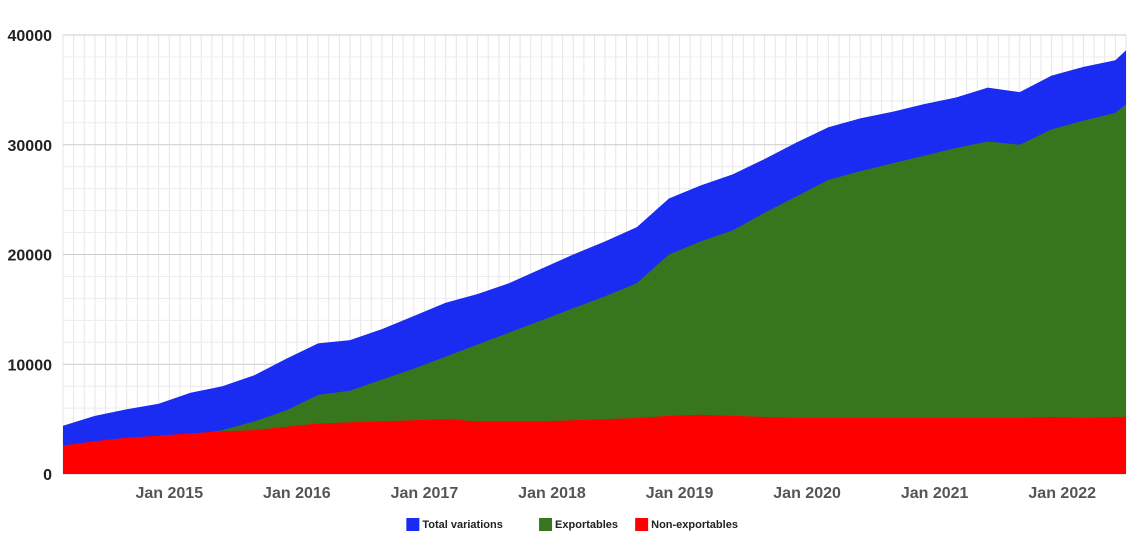 The width and height of the screenshot is (1142, 547). Describe the element at coordinates (594, 444) in the screenshot. I see `area-non-exportables` at that location.